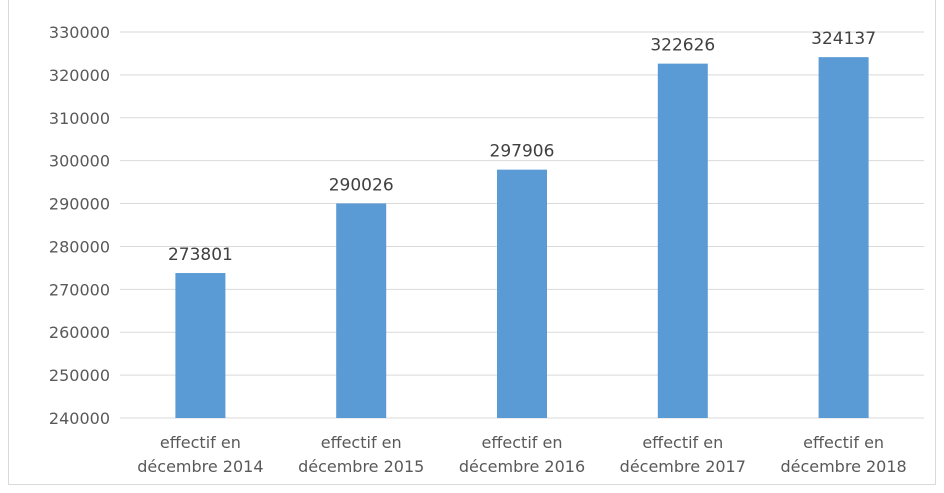 This screenshot has height=493, width=944. What do you see at coordinates (522, 152) in the screenshot?
I see `data-label: 297906` at bounding box center [522, 152].